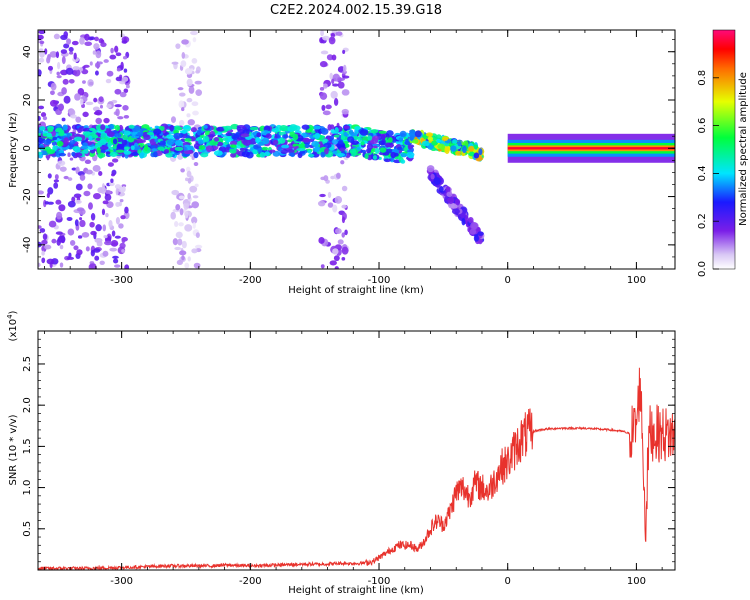  What do you see at coordinates (508, 280) in the screenshot?
I see `x-tick-label: 0` at bounding box center [508, 280].